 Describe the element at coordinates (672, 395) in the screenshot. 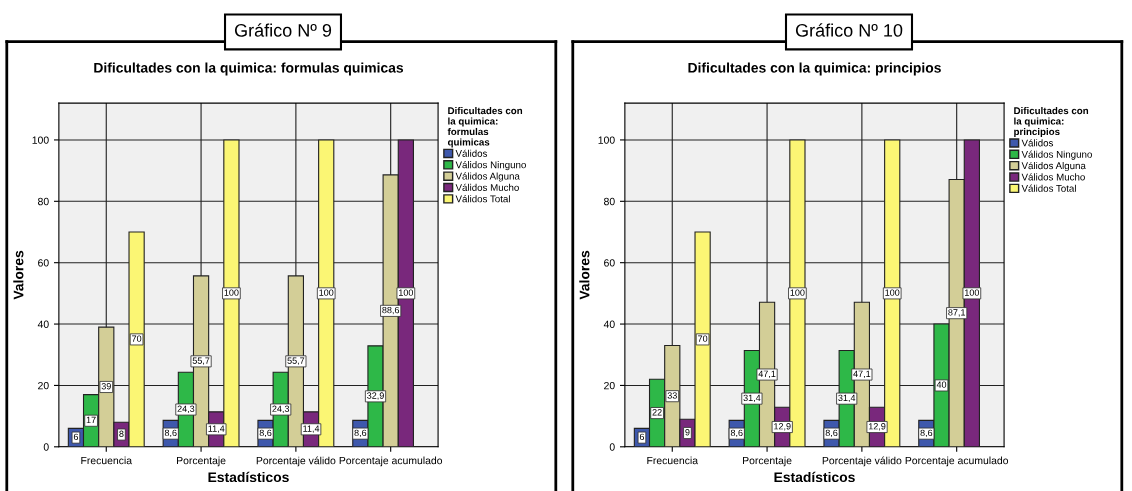

I see `data-label: 33` at that location.